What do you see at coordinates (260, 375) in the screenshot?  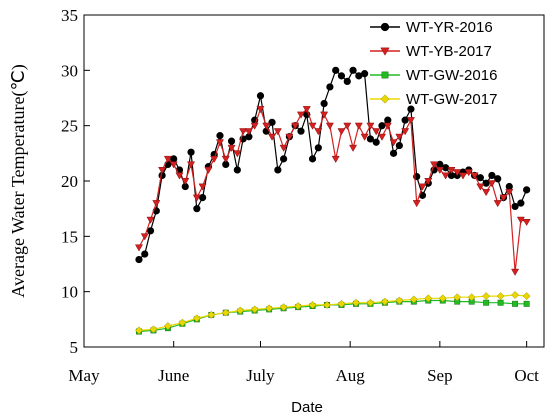 I see `x-tick-label: July` at bounding box center [260, 375].